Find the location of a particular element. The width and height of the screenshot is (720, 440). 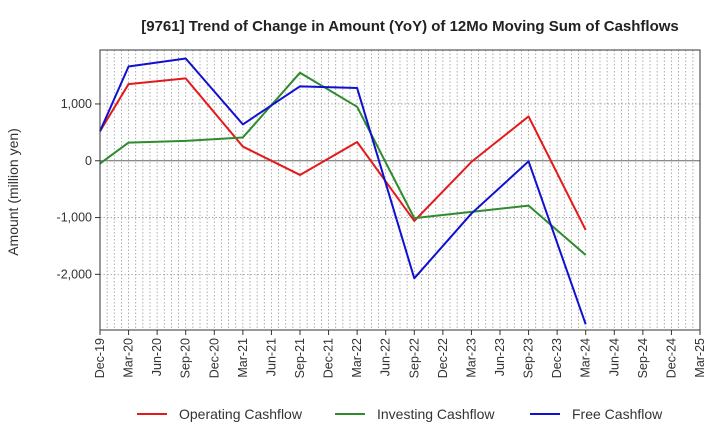

x-tick-label: Jun-20 is located at coordinates (157, 357).